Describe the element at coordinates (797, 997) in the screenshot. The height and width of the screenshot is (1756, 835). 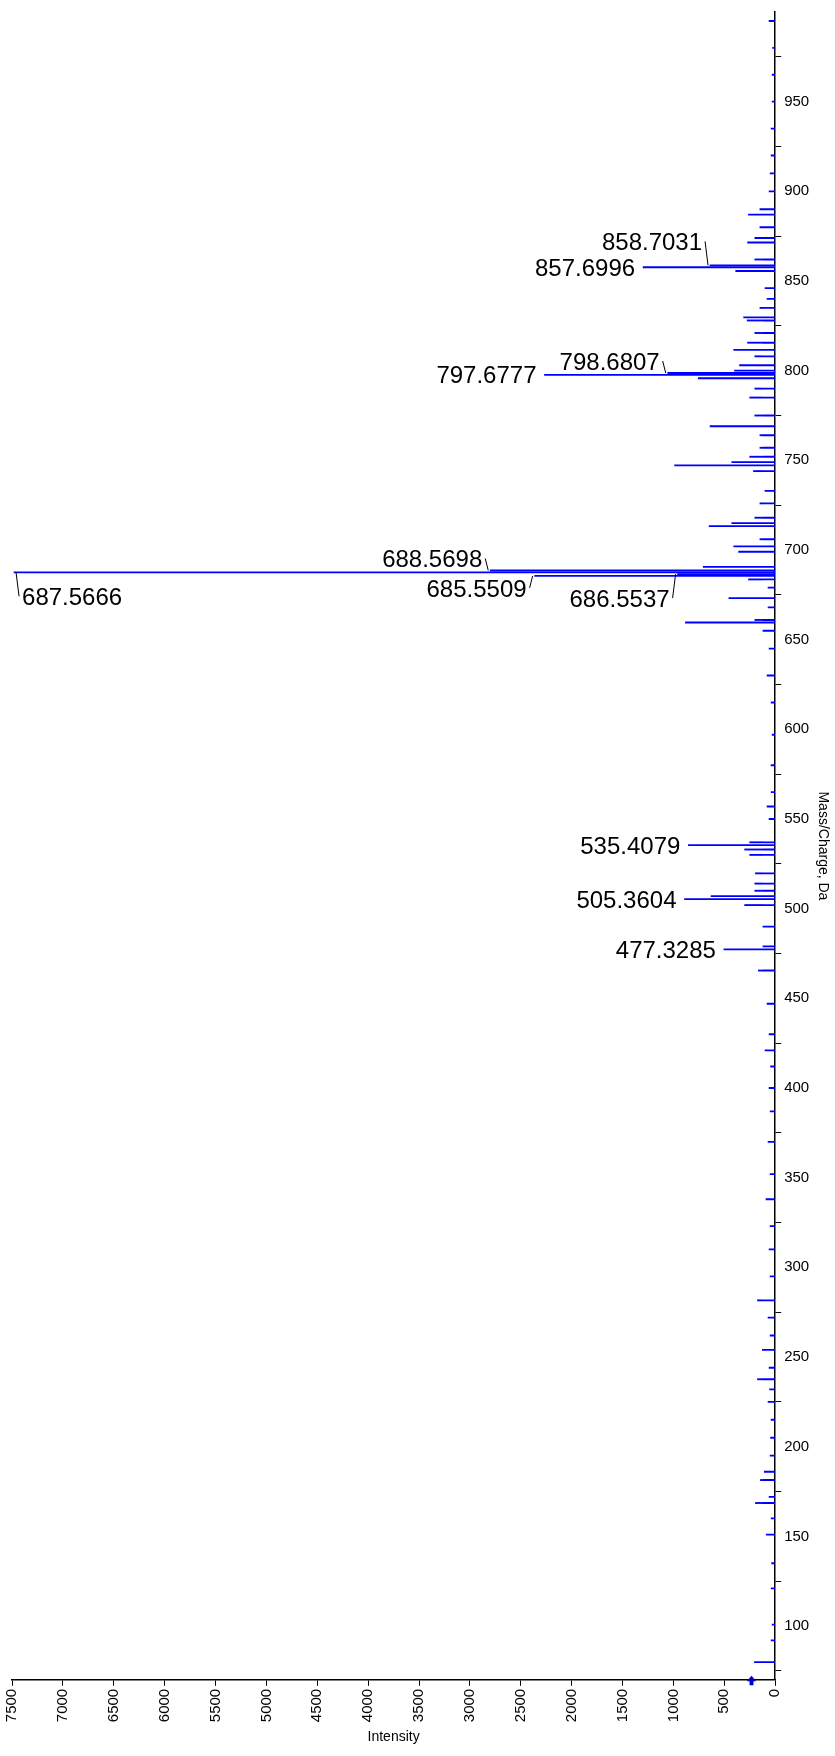
I see `y-tick-label: 450` at that location.